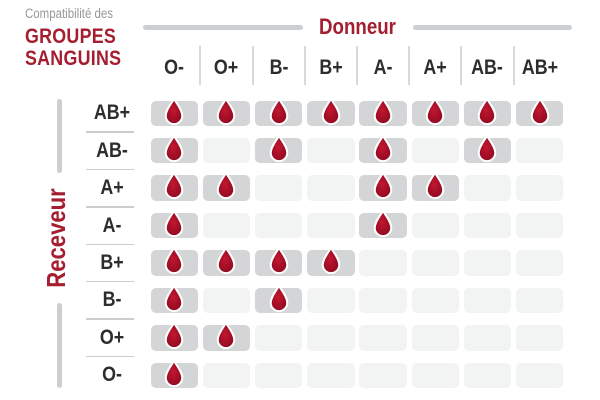  I want to click on cell-AB+-AB-, so click(487, 111).